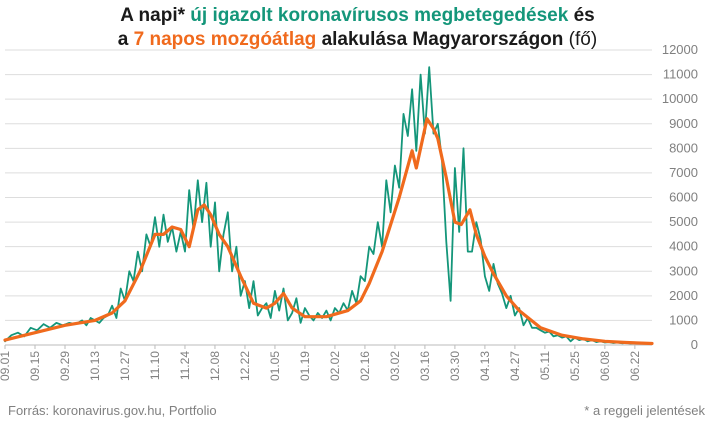  What do you see at coordinates (680, 74) in the screenshot?
I see `y-tick-label: 11000` at bounding box center [680, 74].